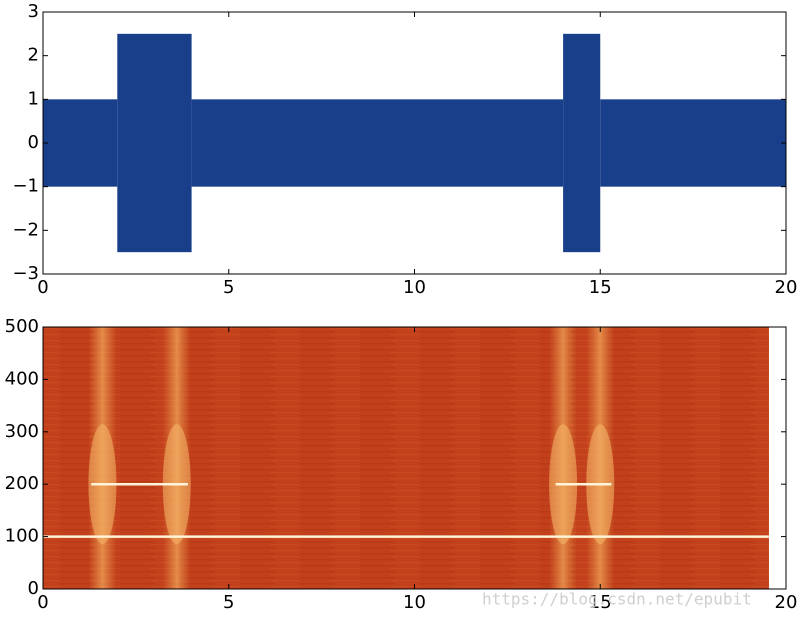  Describe the element at coordinates (33, 98) in the screenshot. I see `y-tick-label: 1` at that location.